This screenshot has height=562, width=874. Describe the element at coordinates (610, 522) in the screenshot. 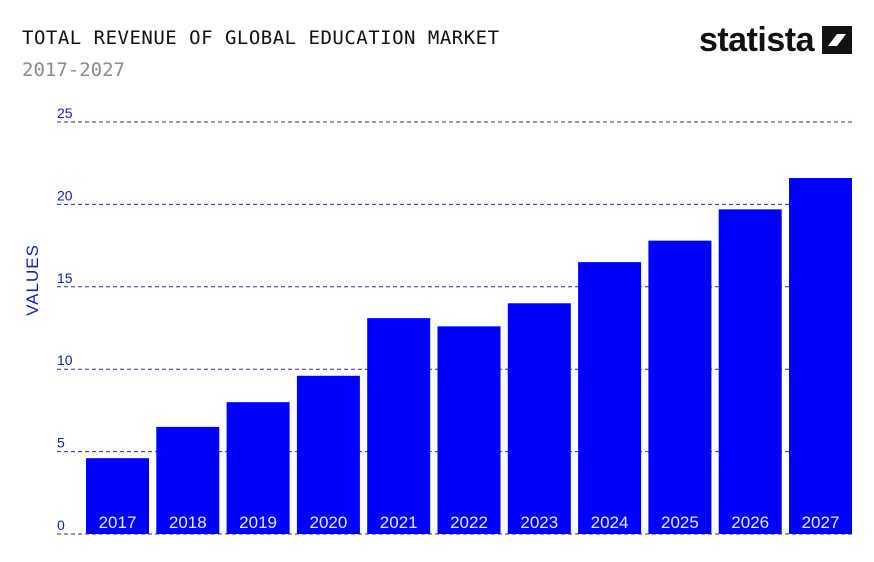

I see `x-tick-label-2024: 2024` at that location.